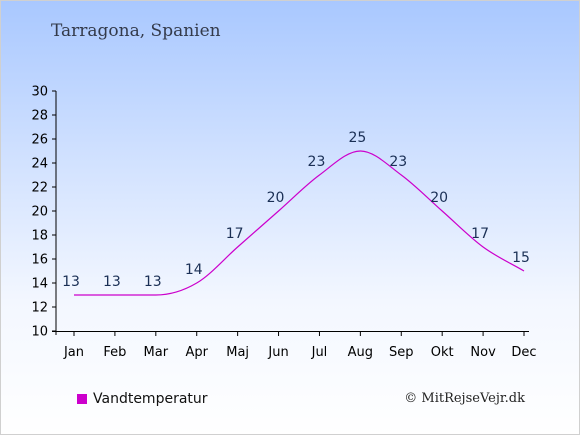 Image resolution: width=580 pixels, height=435 pixels. Describe the element at coordinates (442, 352) in the screenshot. I see `x-tick-label: Okt` at that location.